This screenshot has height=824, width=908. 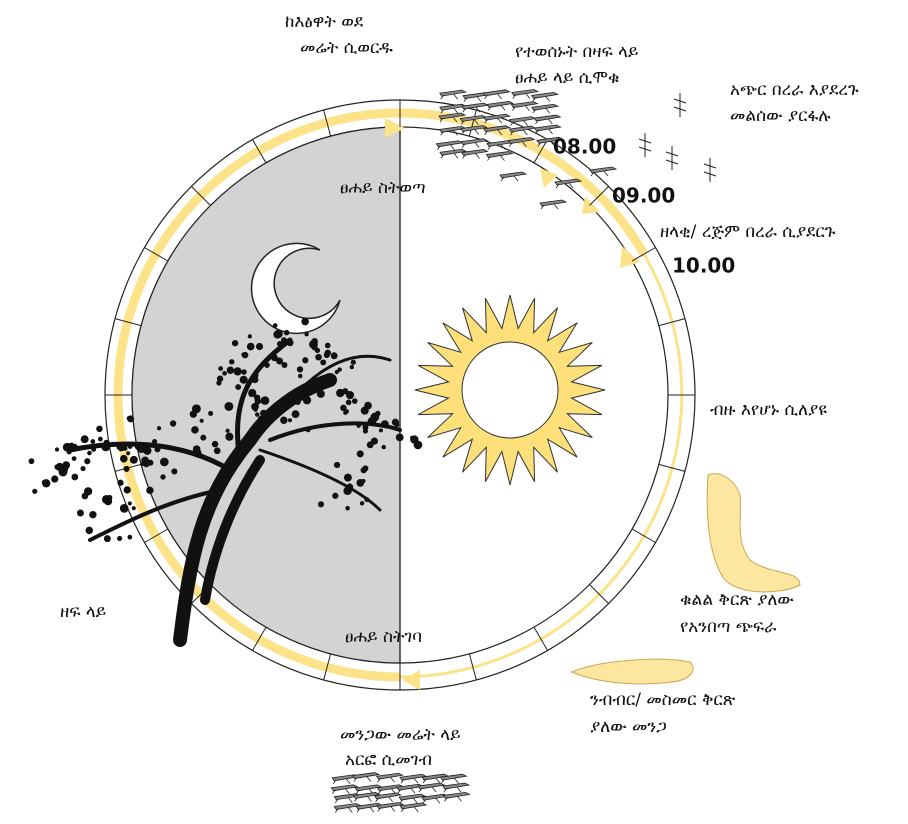 What do you see at coordinates (753, 533) in the screenshot?
I see `swarm-pile` at bounding box center [753, 533].